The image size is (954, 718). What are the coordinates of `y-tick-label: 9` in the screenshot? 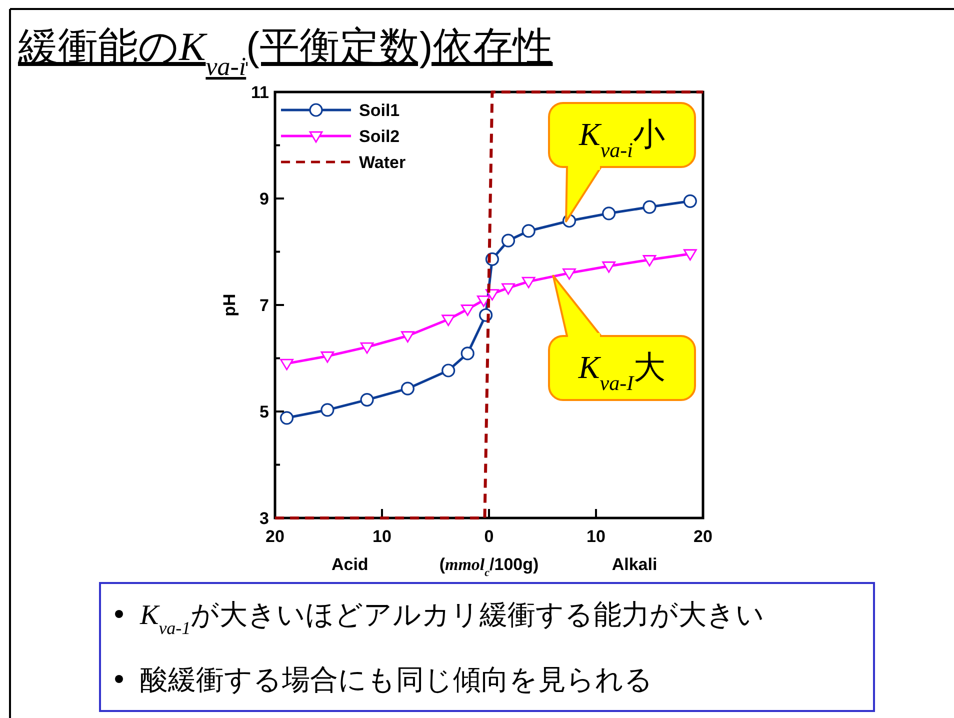 It's located at (264, 198).